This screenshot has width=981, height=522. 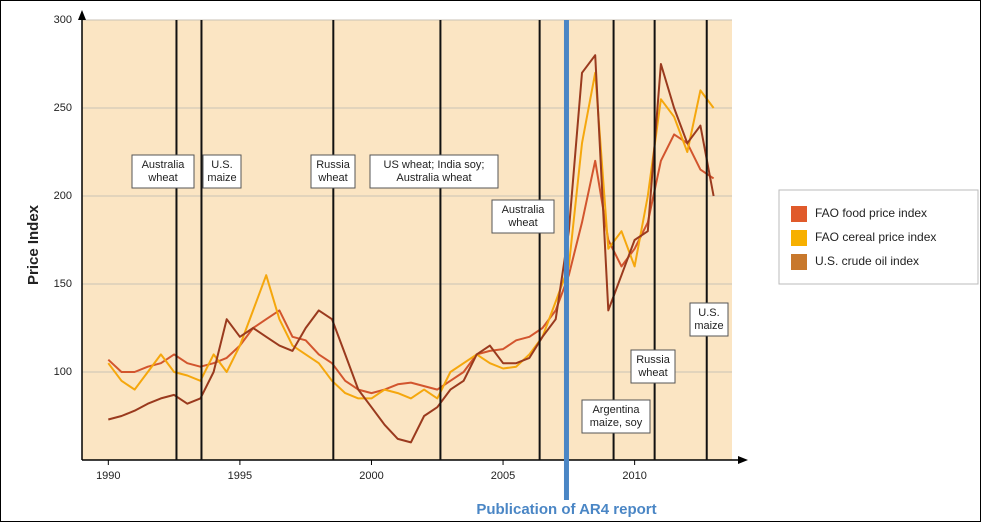 I want to click on y-tick-label: 150, so click(x=63, y=284).